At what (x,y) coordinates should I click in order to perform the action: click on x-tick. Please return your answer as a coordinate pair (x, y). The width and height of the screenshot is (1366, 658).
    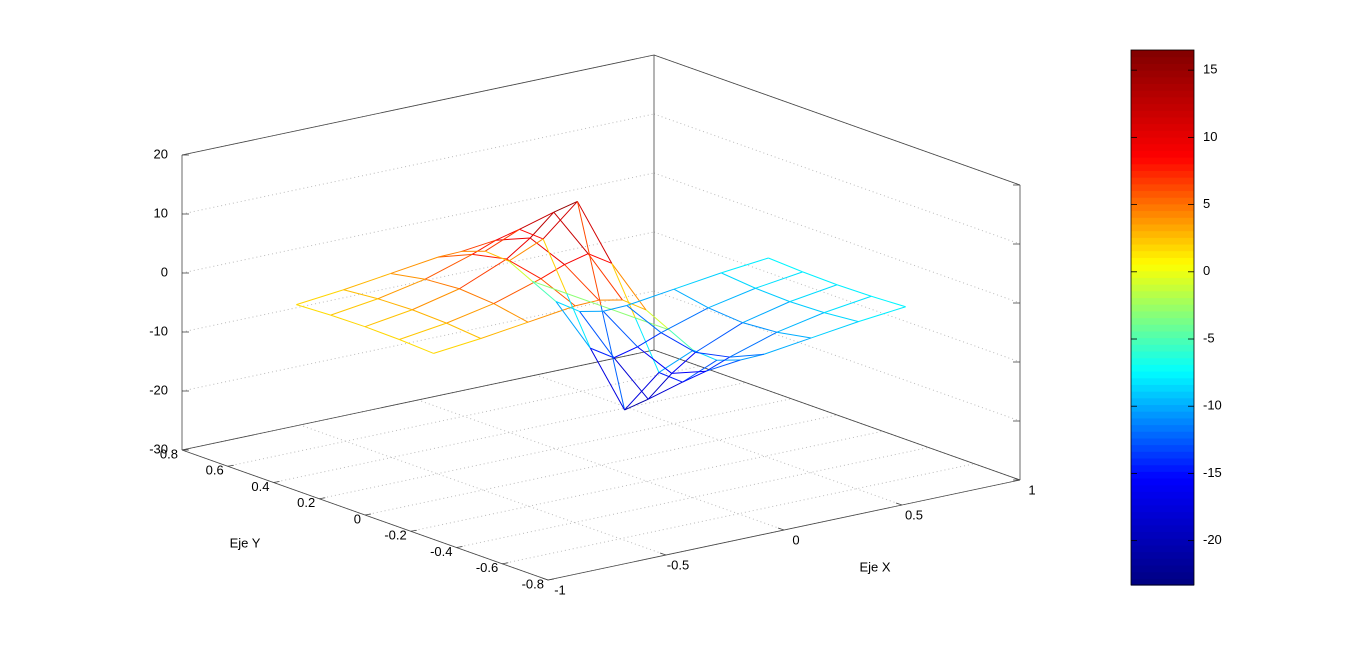
    Looking at the image, I should click on (545, 579).